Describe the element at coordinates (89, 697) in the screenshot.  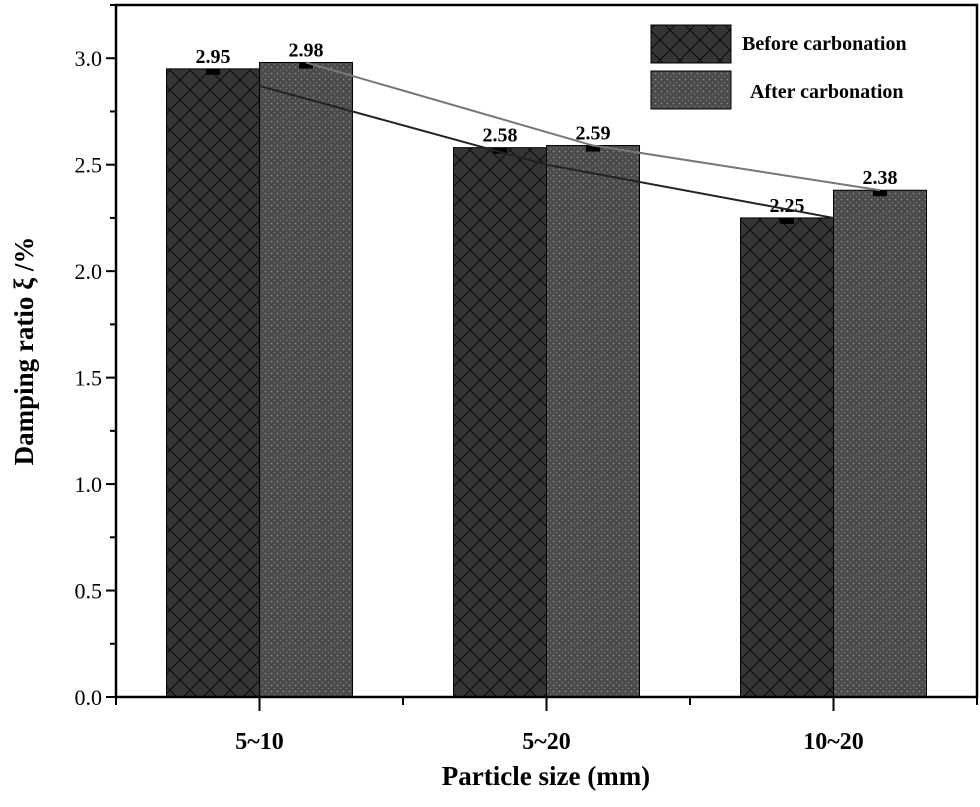
I see `y-tick-label: 0.0` at that location.